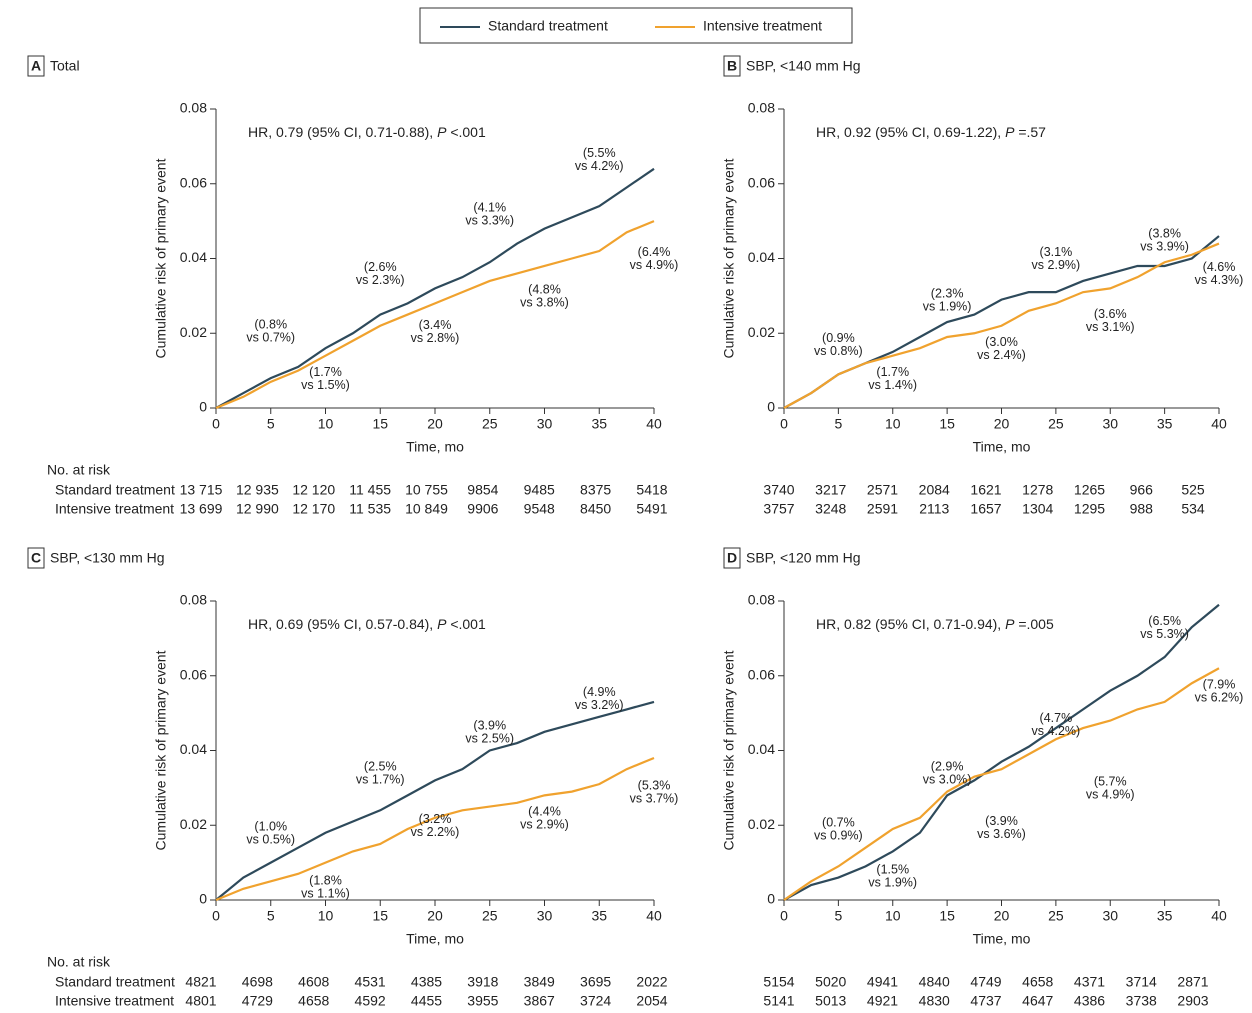 This screenshot has width=1252, height=1013. I want to click on at-risk-count: 4737, so click(985, 1001).